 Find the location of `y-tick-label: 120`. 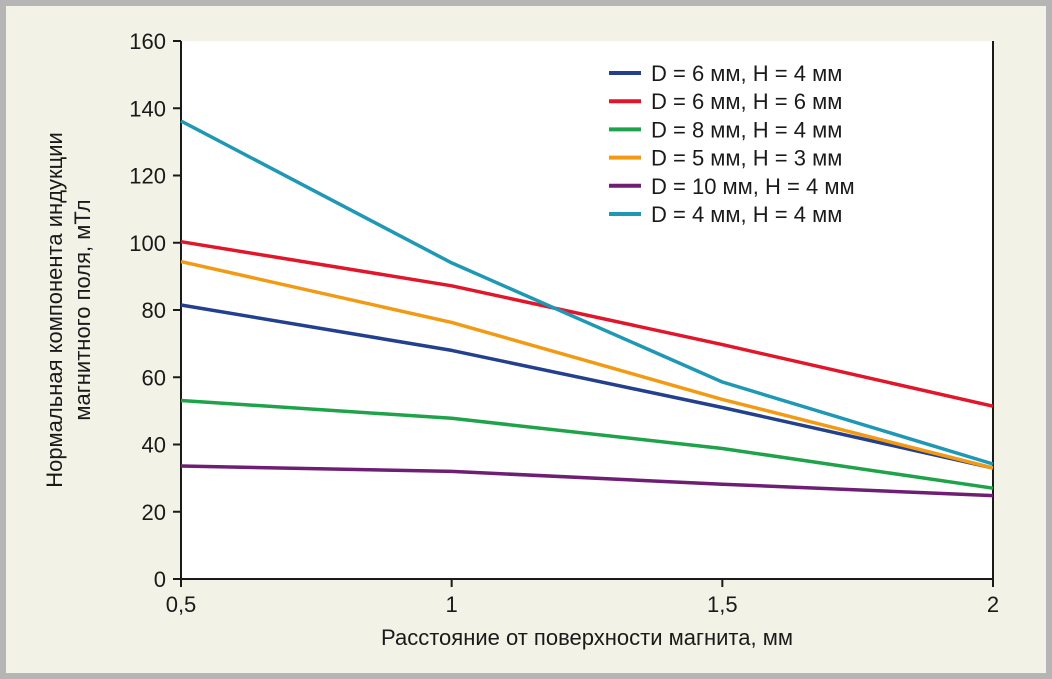

y-tick-label: 120 is located at coordinates (147, 176).